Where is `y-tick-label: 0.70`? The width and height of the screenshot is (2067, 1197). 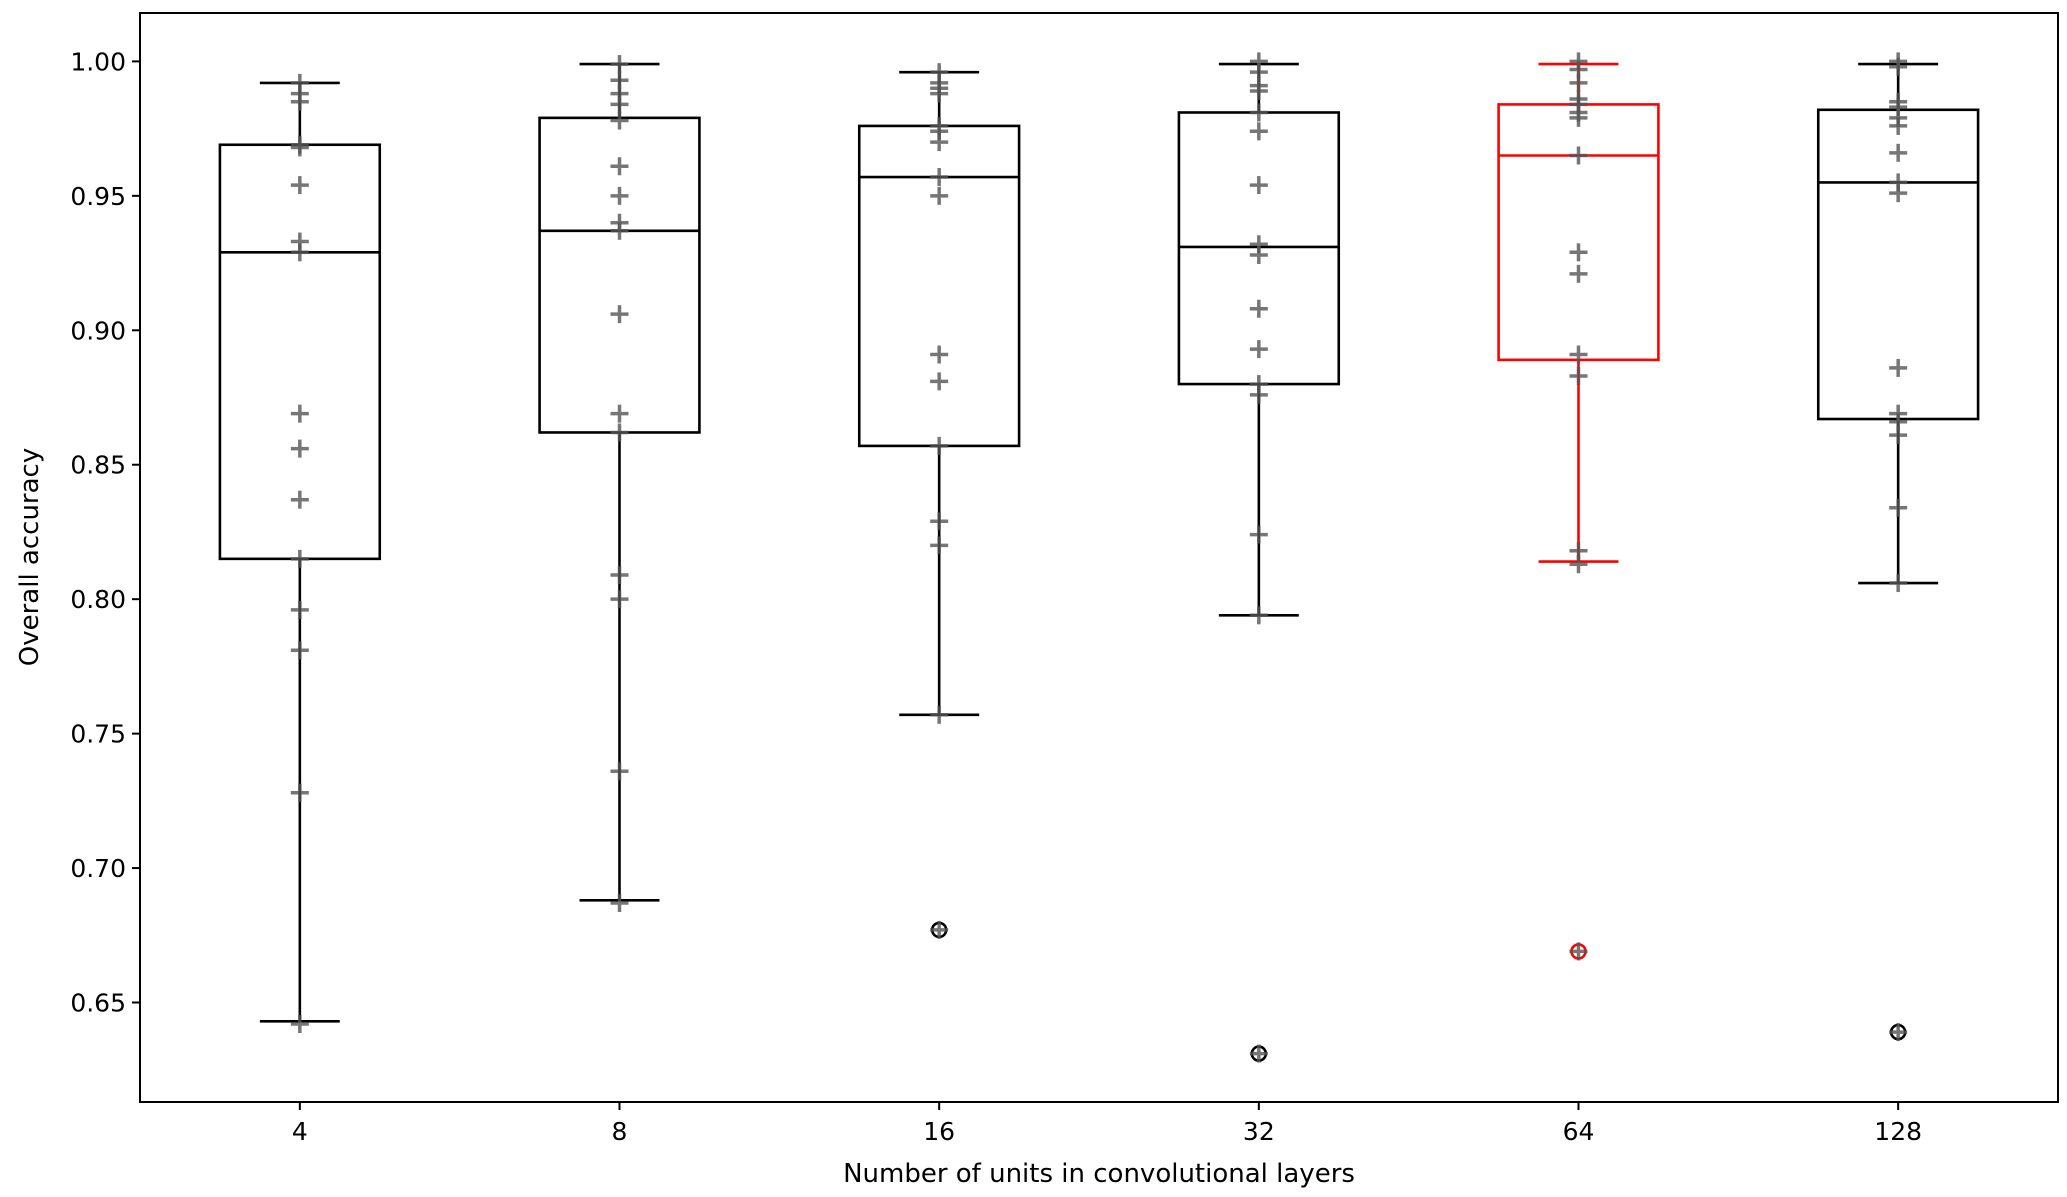 y-tick-label: 0.70 is located at coordinates (98, 868).